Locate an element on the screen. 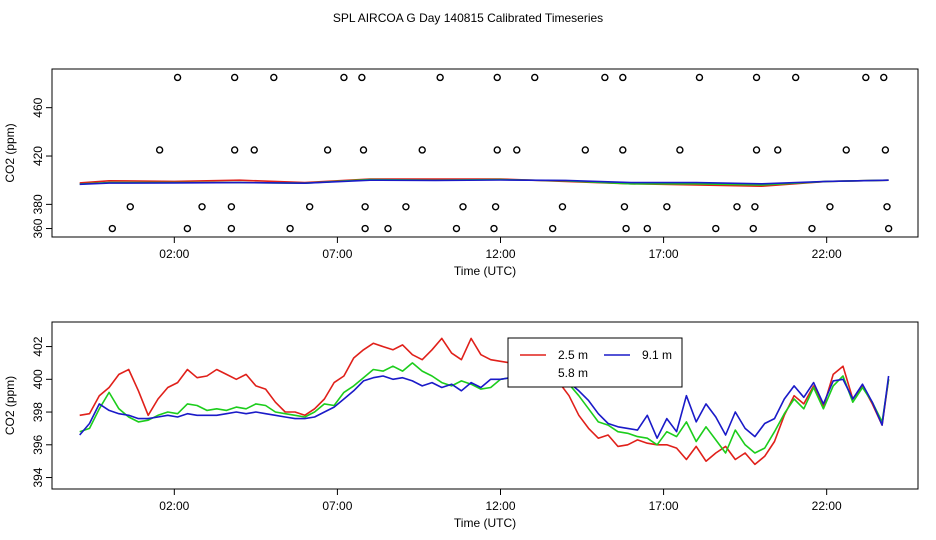 Image resolution: width=936 pixels, height=540 pixels. series-line-2-5-m is located at coordinates (484, 182).